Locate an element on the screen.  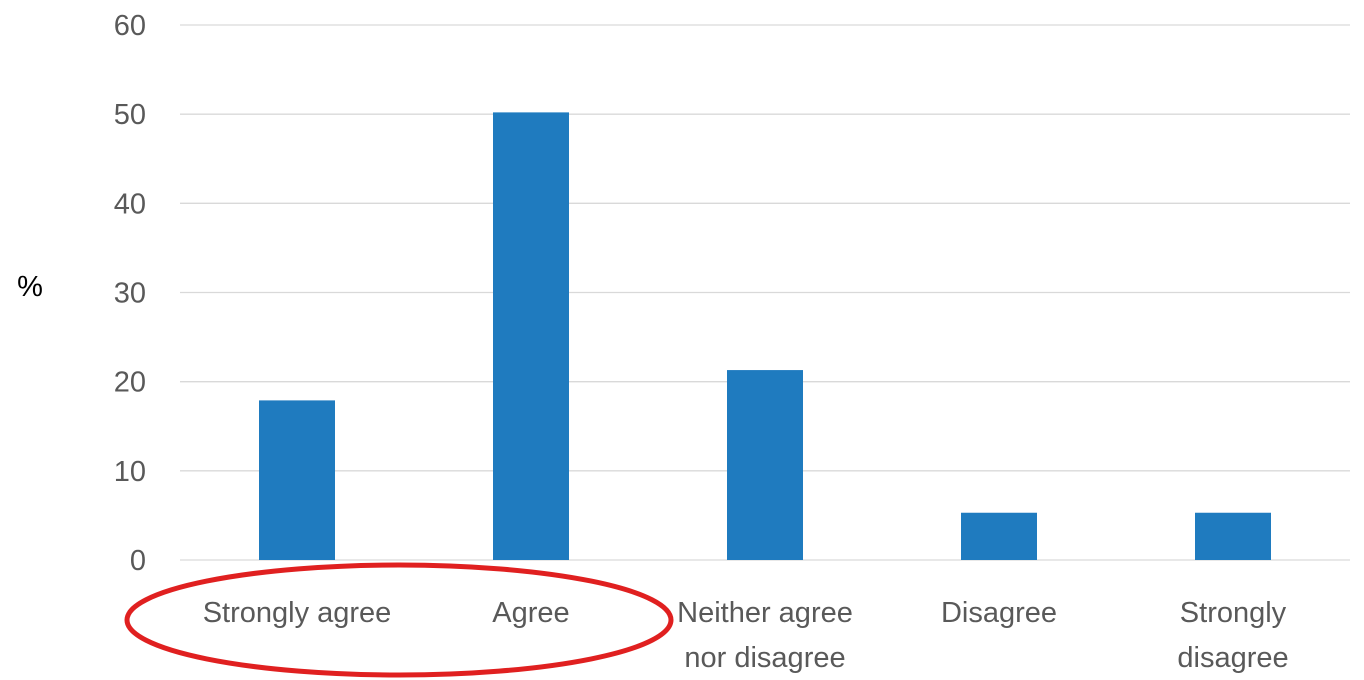
x-tick-label-line: disagree is located at coordinates (1232, 658).